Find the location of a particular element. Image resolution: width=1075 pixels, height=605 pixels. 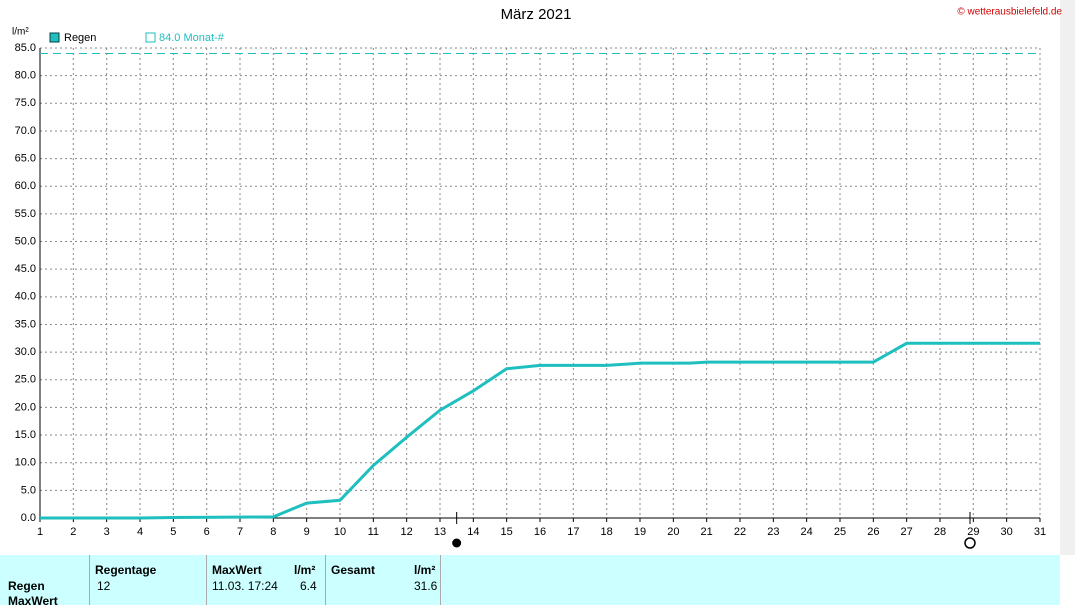

x-tick-label: 25 is located at coordinates (840, 532).